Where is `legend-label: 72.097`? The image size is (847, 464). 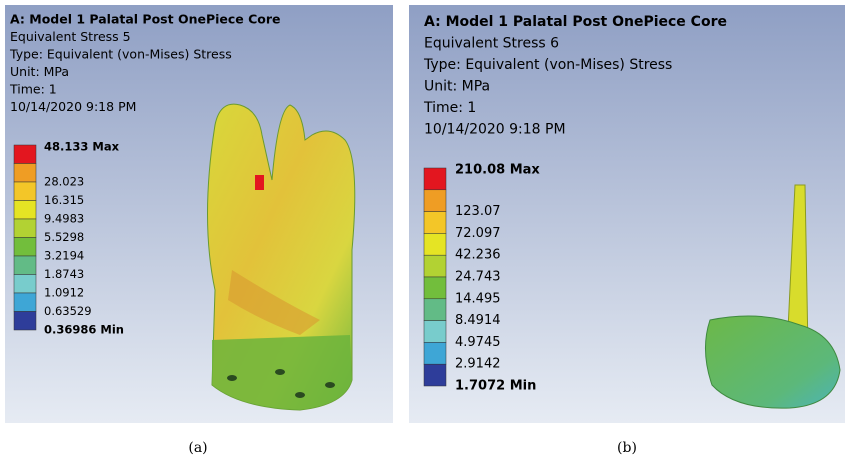 legend-label: 72.097 is located at coordinates (478, 233).